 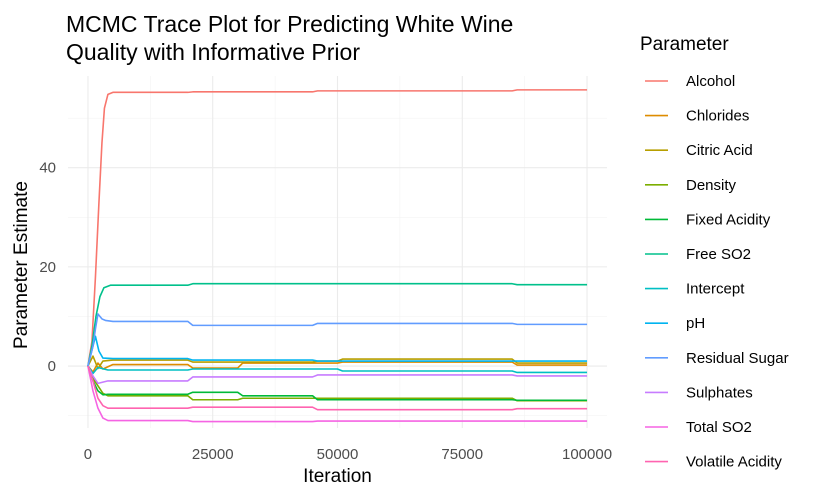 I want to click on series-line-chlorides, so click(x=337, y=367).